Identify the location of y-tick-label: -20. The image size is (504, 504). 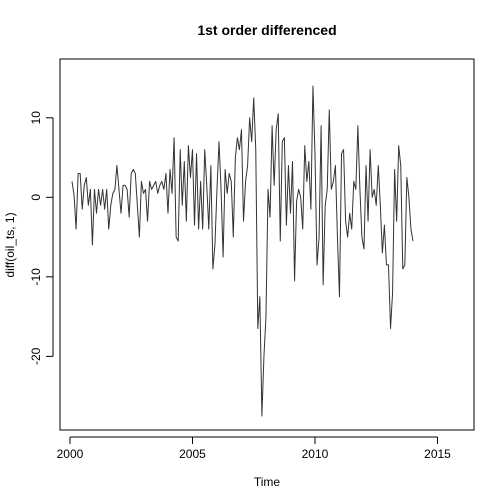
(36, 356).